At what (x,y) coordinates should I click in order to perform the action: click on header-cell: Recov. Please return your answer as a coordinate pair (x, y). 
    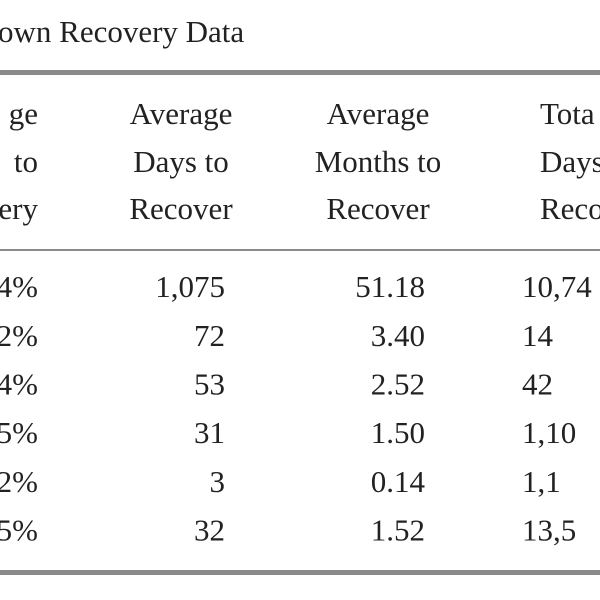
    Looking at the image, I should click on (570, 208).